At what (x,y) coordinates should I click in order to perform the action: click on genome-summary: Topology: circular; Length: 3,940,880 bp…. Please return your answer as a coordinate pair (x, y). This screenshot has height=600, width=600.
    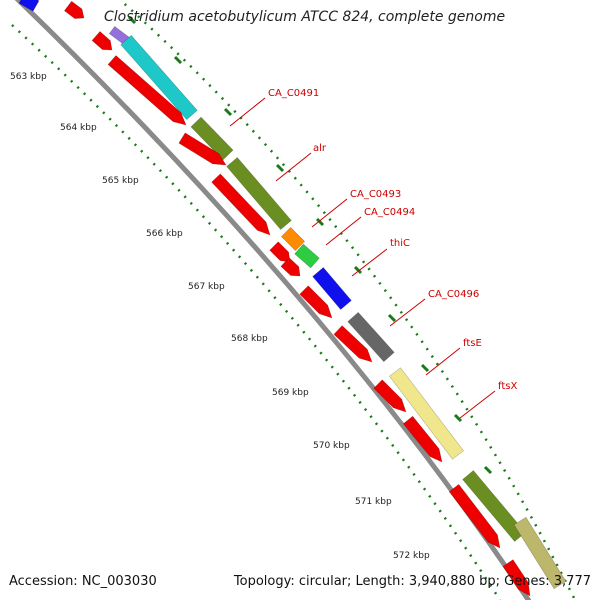
    Looking at the image, I should click on (412, 581).